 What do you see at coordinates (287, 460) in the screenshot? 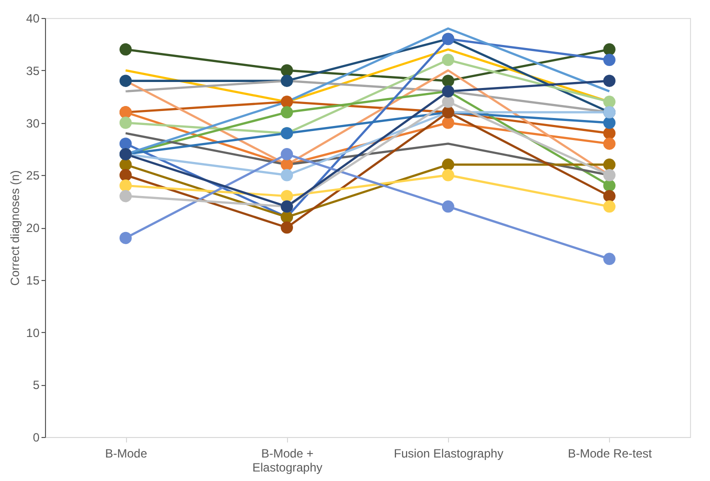
I see `x-tick-label: B-Mode + Elastography` at bounding box center [287, 460].